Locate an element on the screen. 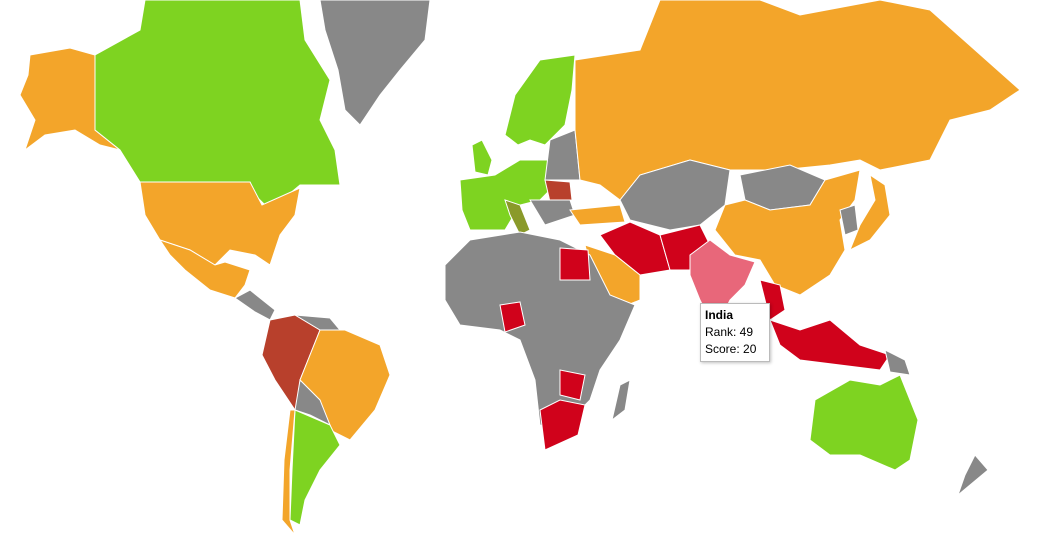 Image resolution: width=1040 pixels, height=550 pixels. western-europe is located at coordinates (507, 195).